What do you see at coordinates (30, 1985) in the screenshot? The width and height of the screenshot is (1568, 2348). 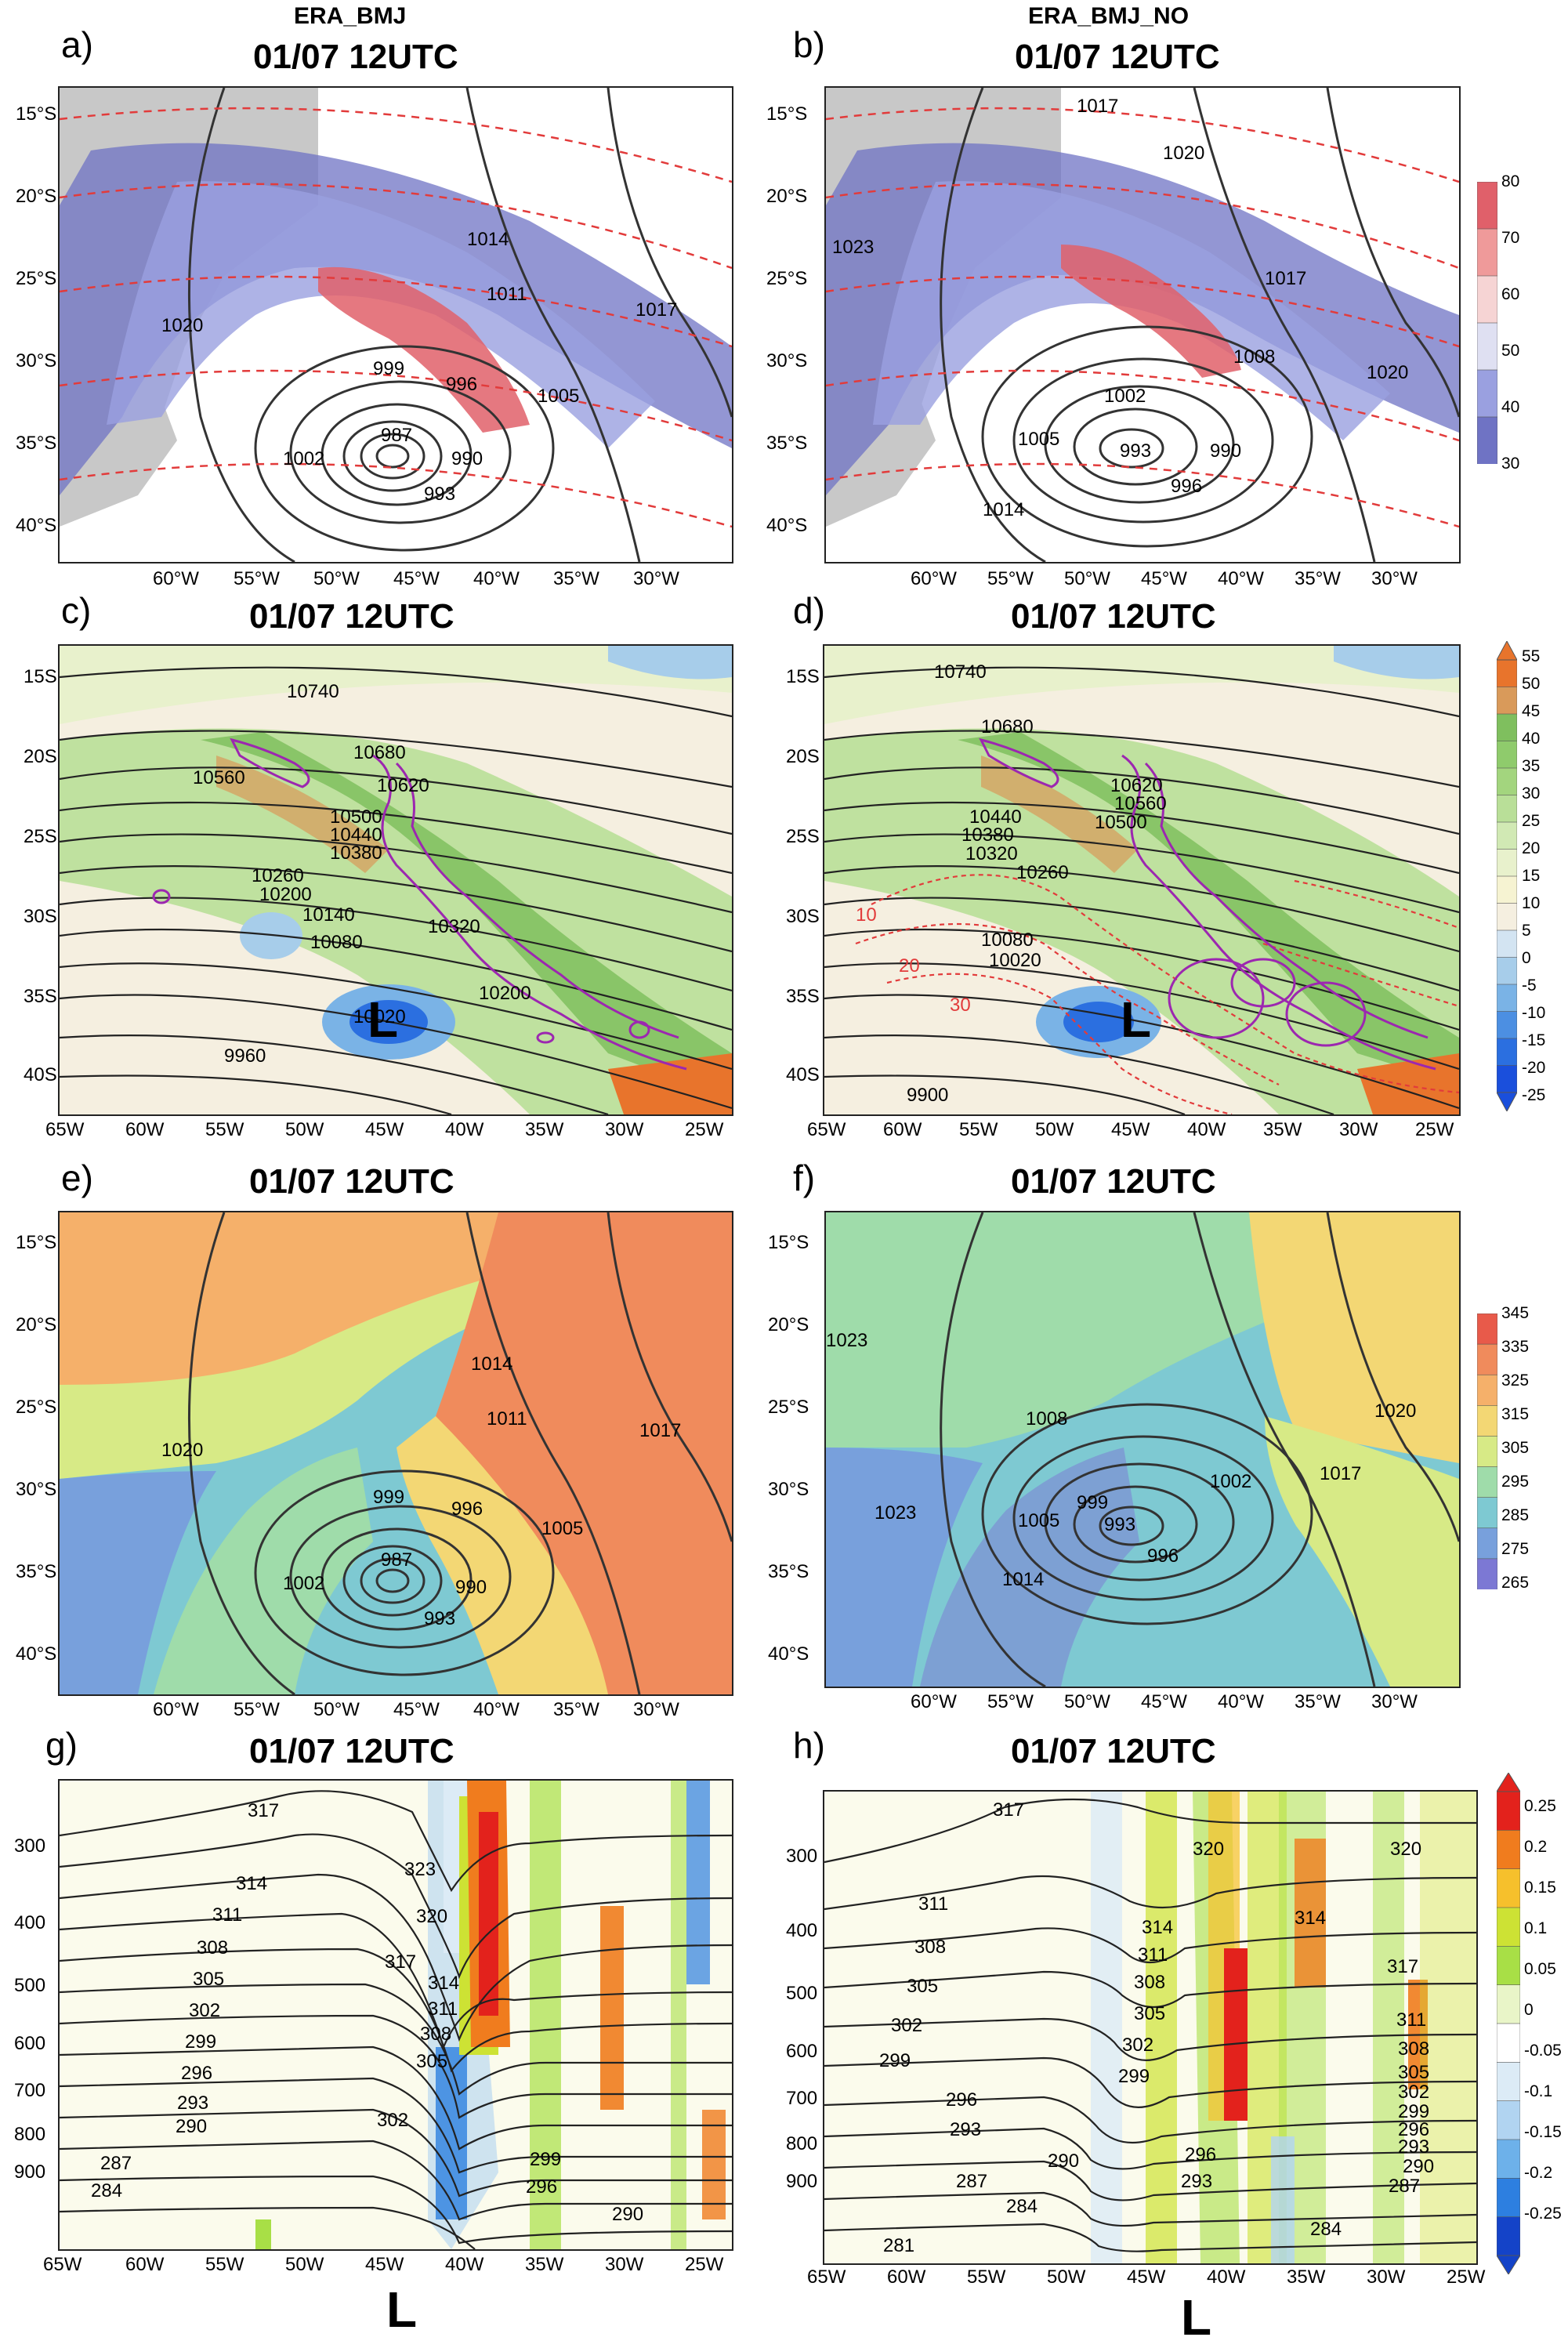 I see `level-tick: 500` at bounding box center [30, 1985].